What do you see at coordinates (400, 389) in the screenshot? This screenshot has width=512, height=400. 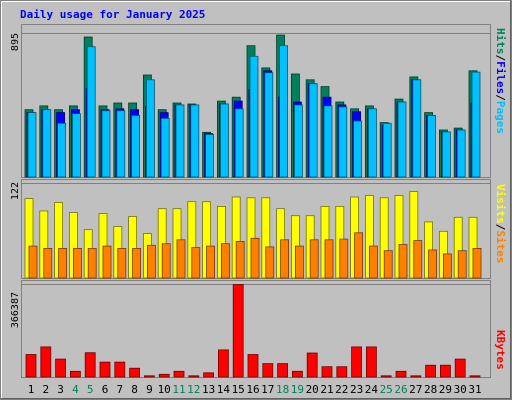 I see `day-label: 26` at bounding box center [400, 389].